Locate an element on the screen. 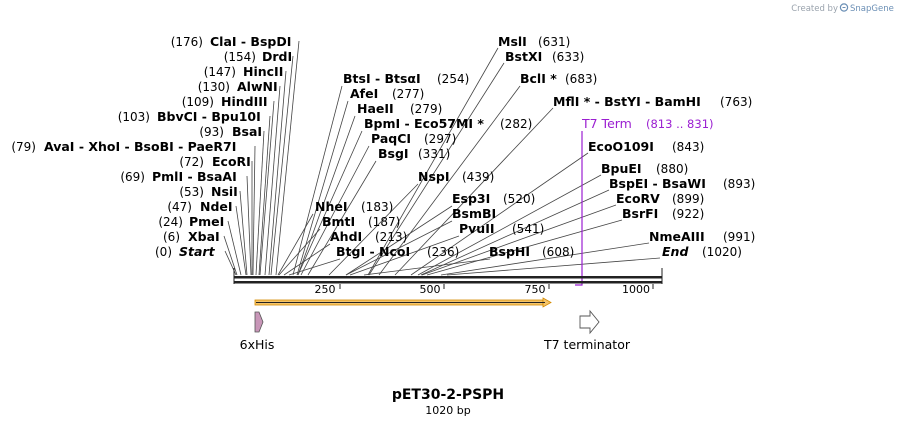  svg-text: (6) is located at coordinates (171, 237).